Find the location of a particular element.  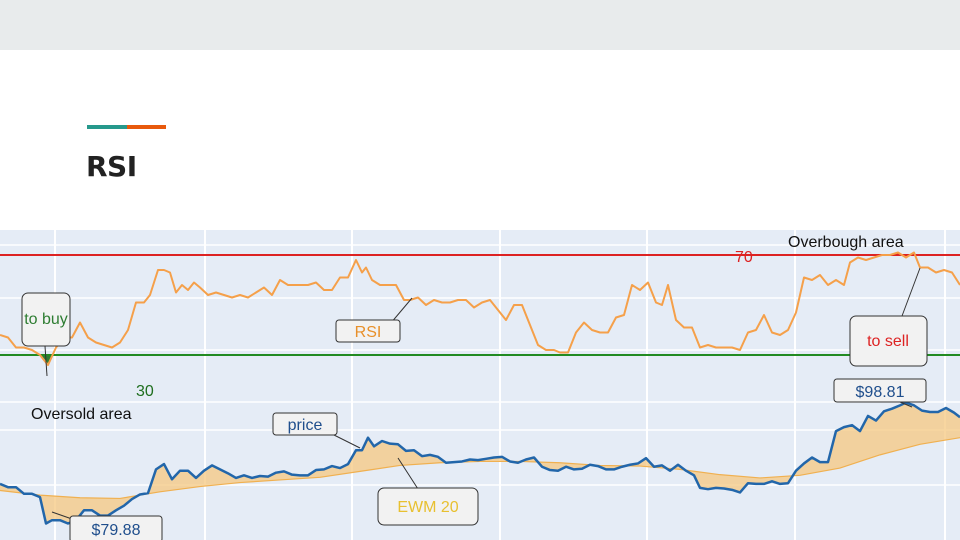

oversold-area is located at coordinates (47, 360).